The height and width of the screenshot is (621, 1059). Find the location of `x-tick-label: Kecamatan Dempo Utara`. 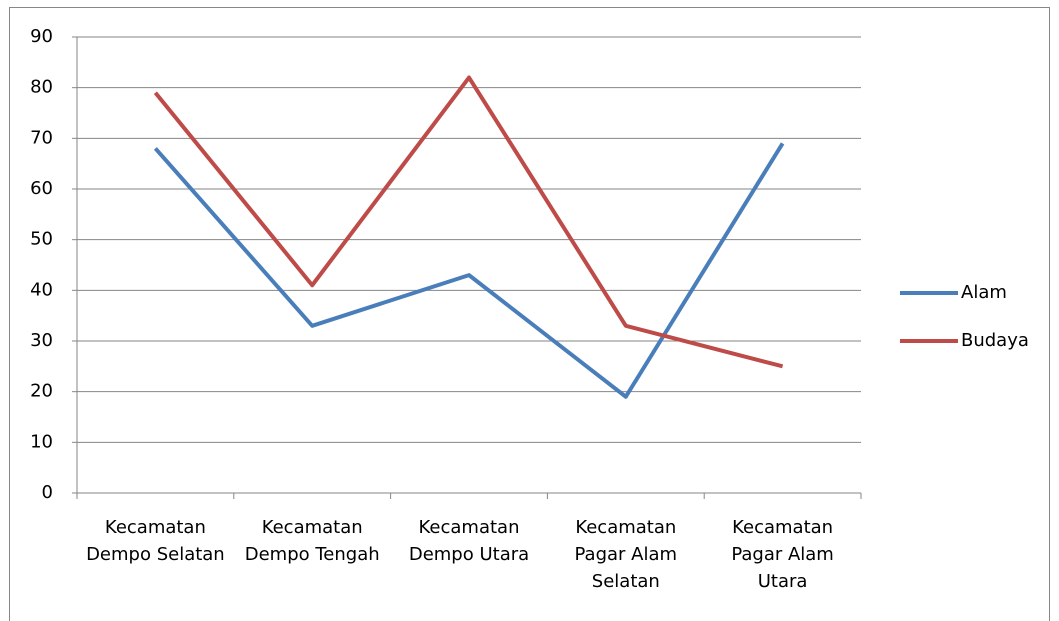

x-tick-label: Kecamatan Dempo Utara is located at coordinates (469, 541).